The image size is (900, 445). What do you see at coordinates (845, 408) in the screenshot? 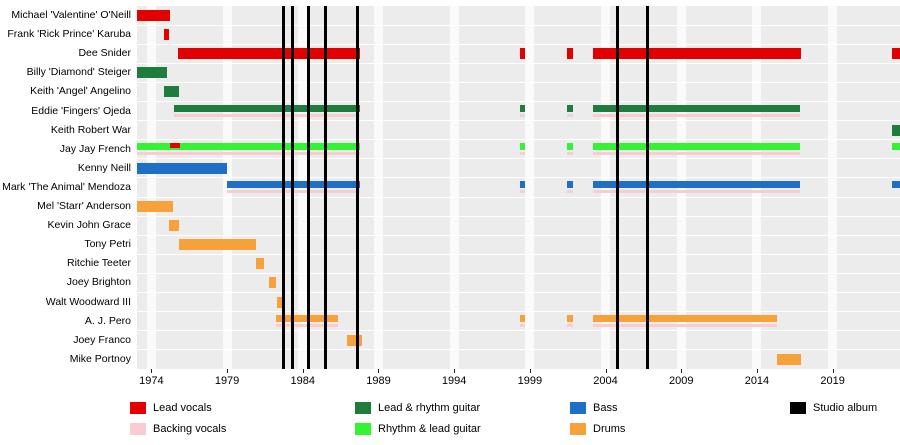
I see `legend-label: Studio album` at bounding box center [845, 408].